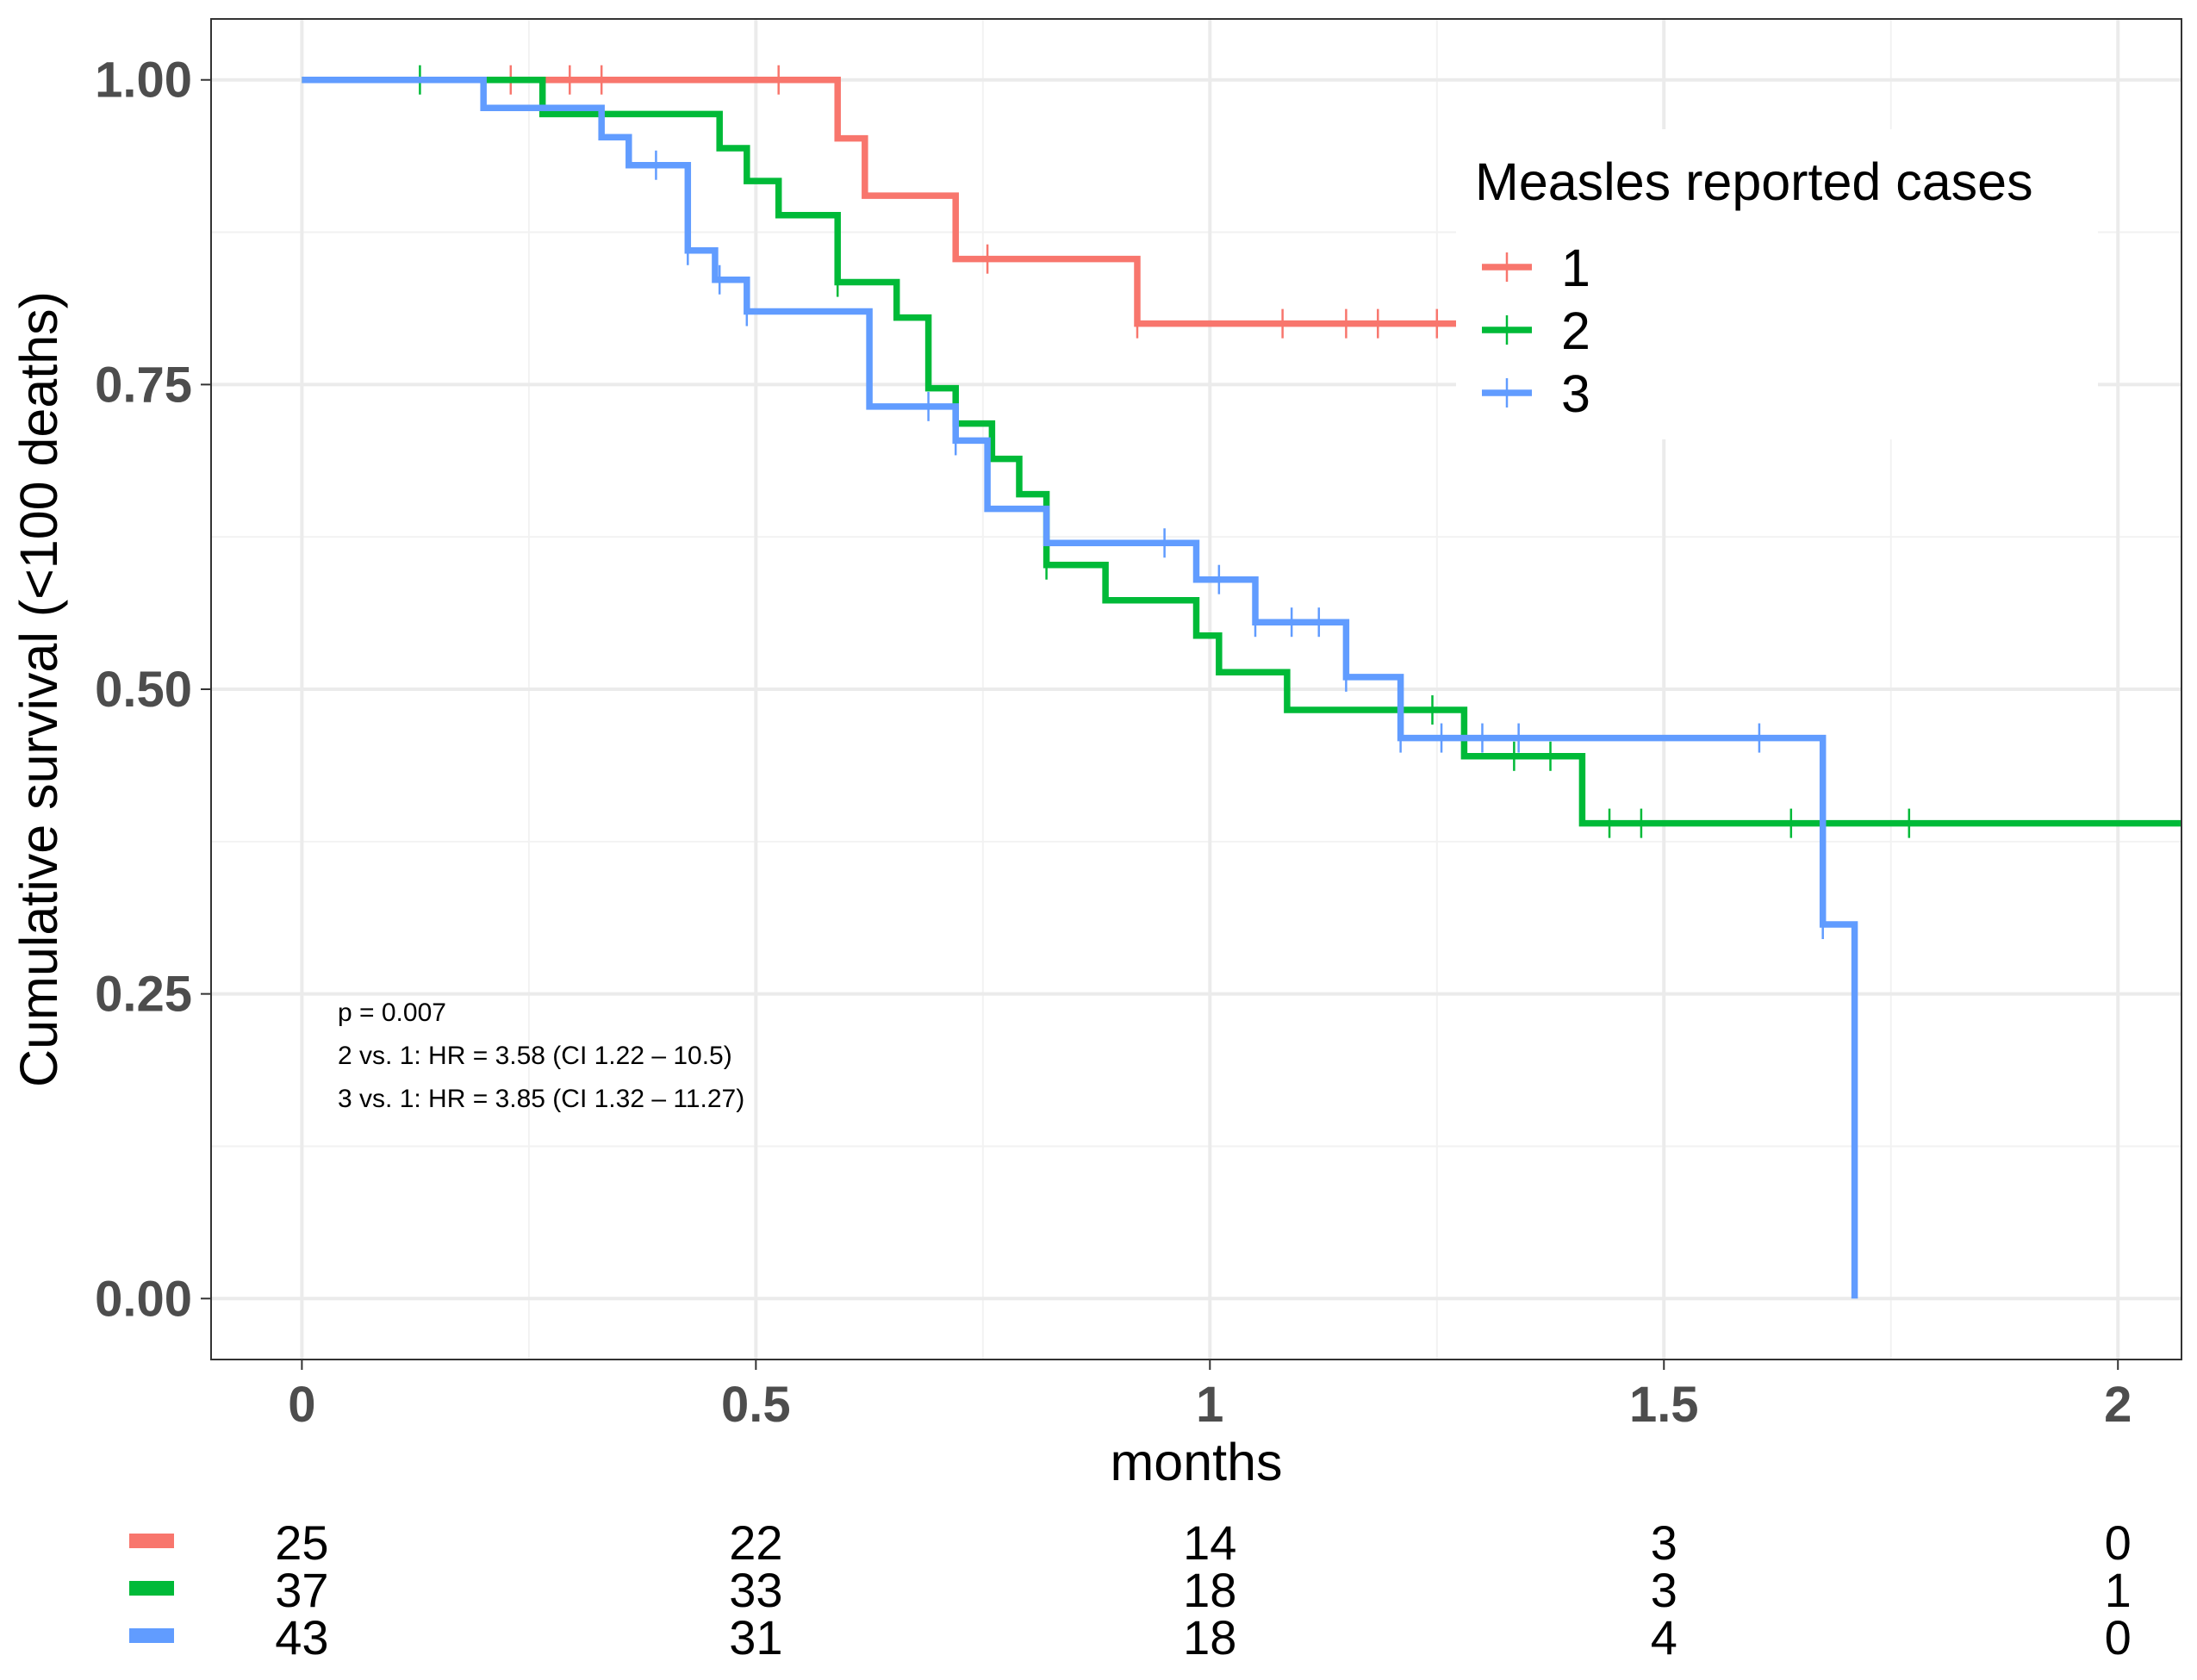  Describe the element at coordinates (301, 1405) in the screenshot. I see `x-tick-label: 0` at that location.